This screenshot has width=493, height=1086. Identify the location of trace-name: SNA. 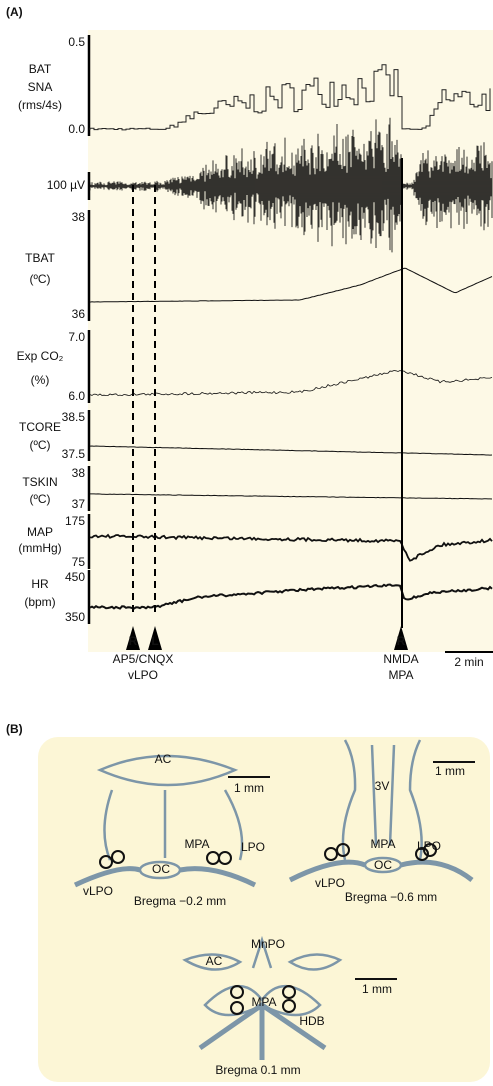
(40, 87).